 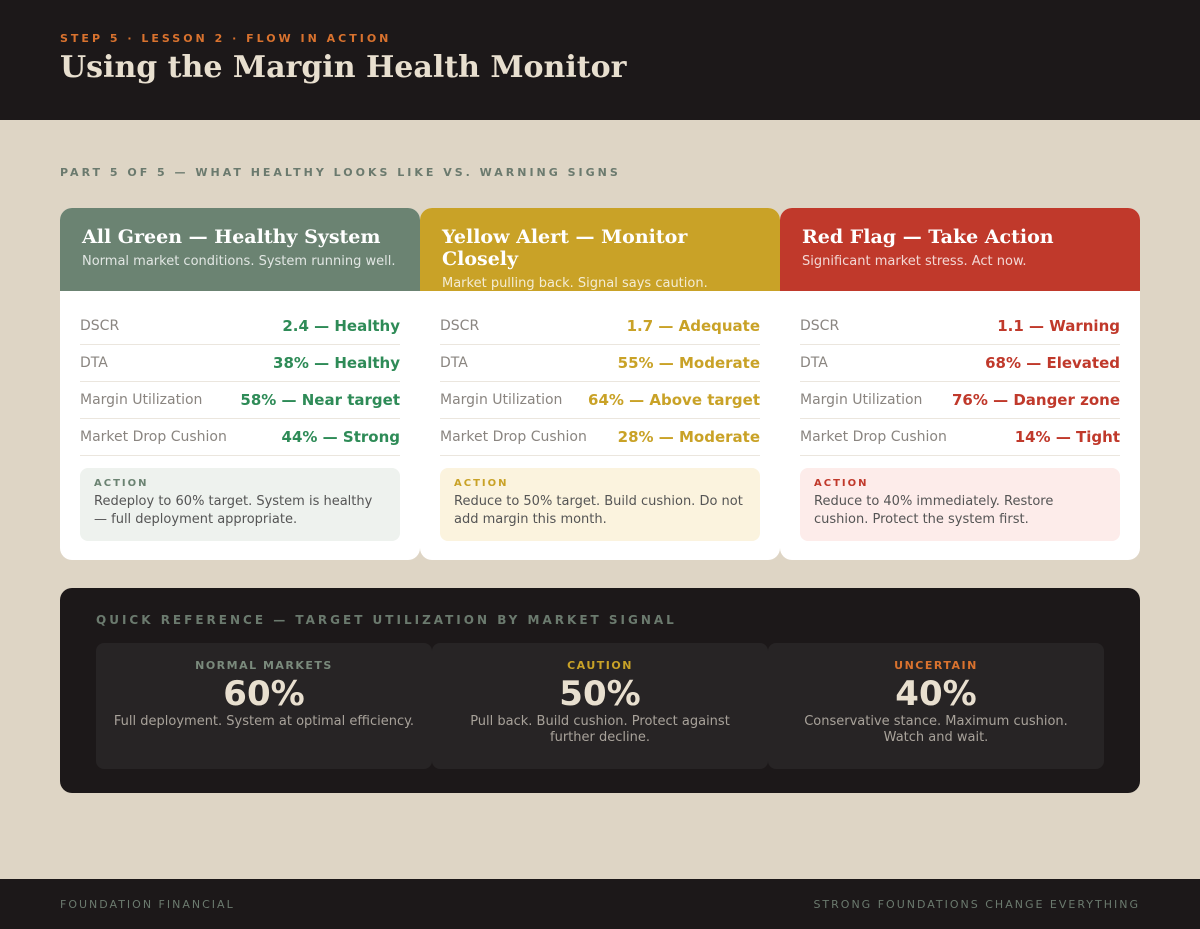 What do you see at coordinates (600, 694) in the screenshot?
I see `tile-value: 50%` at bounding box center [600, 694].